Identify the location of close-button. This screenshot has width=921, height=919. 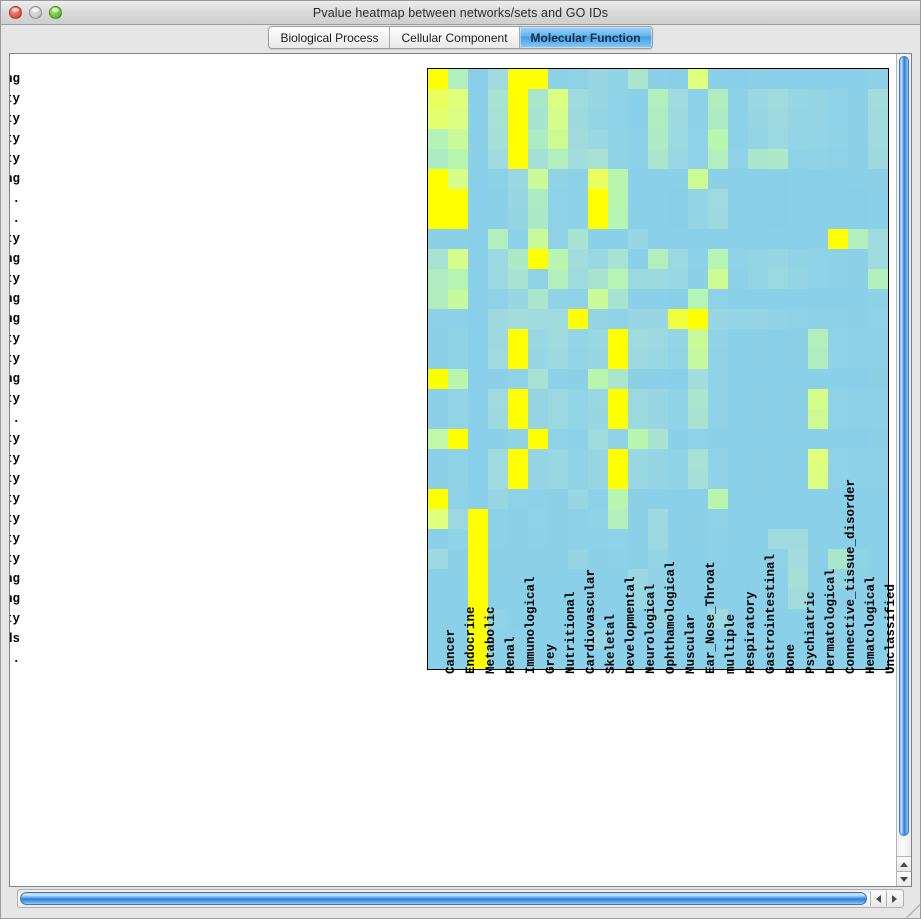
(15, 12).